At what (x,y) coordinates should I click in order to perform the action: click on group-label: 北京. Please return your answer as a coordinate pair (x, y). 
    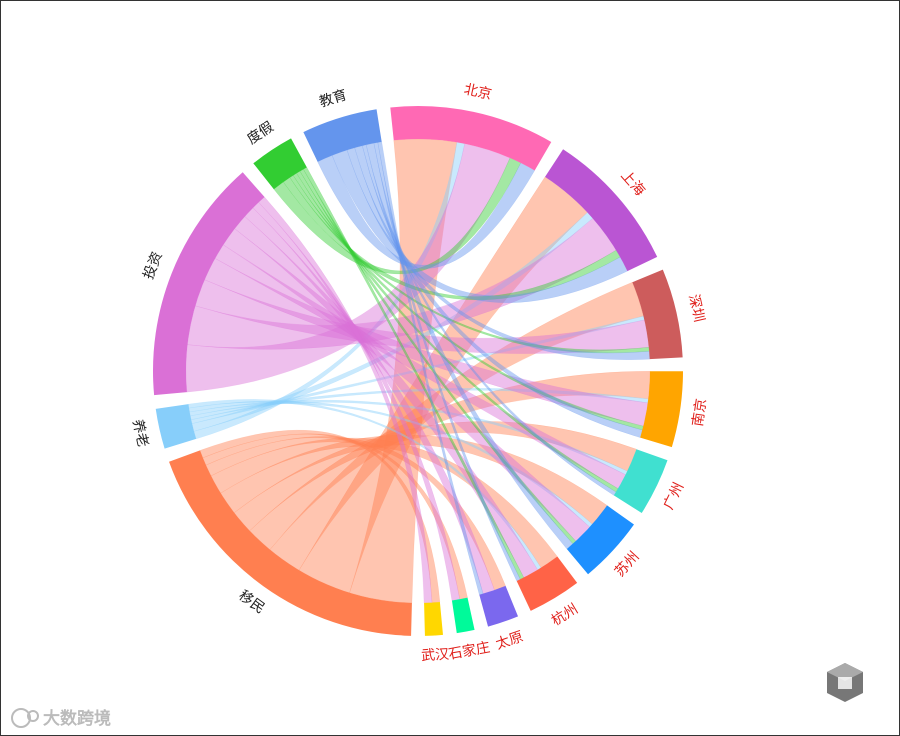
    Looking at the image, I should click on (477, 93).